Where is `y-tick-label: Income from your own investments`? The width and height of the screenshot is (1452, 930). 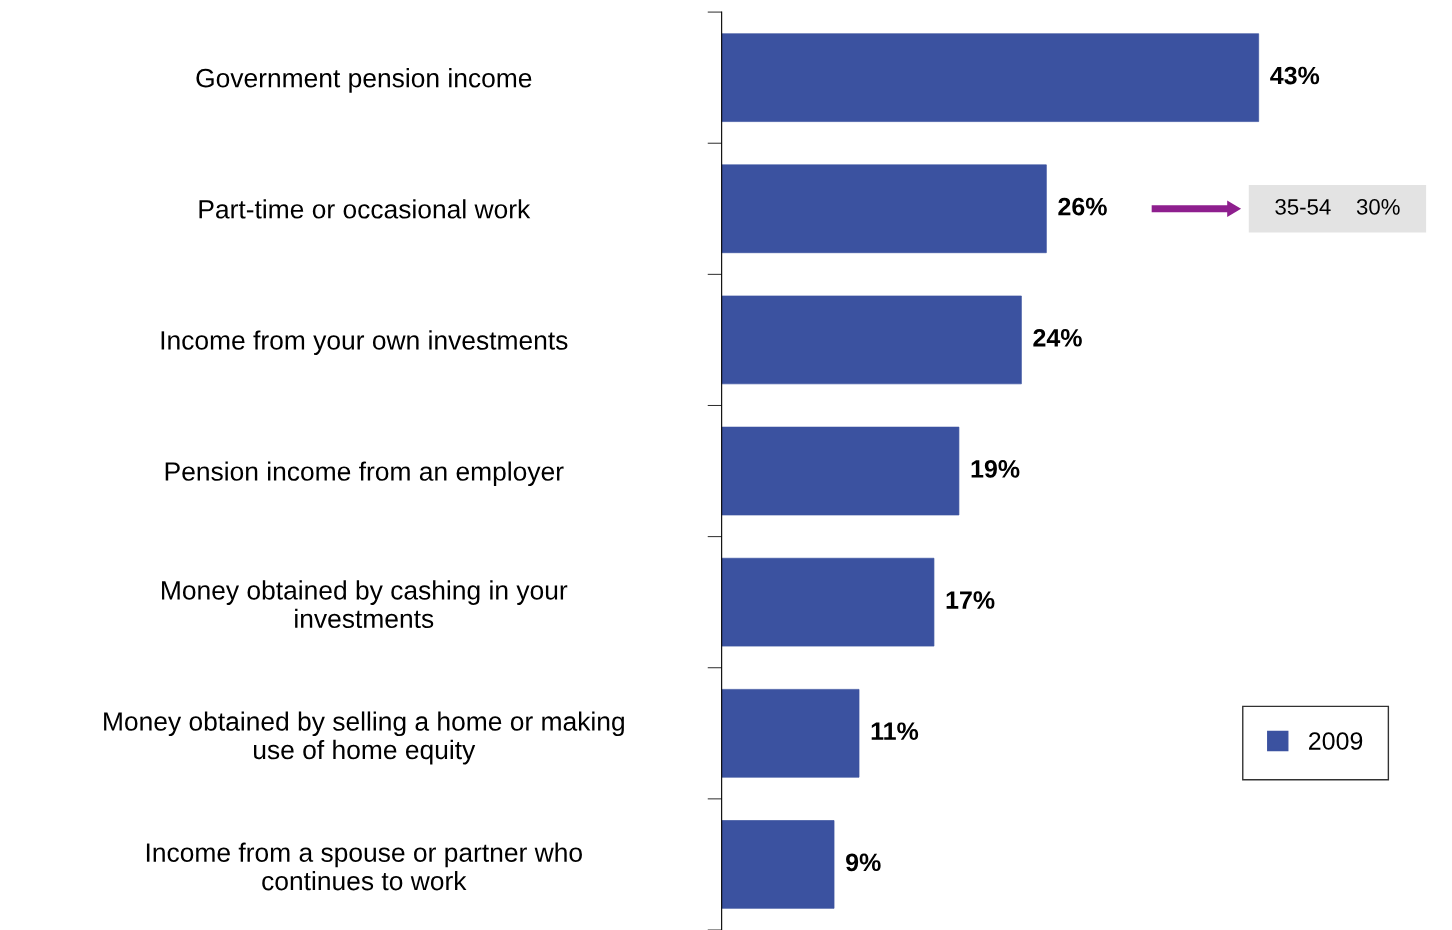 y-tick-label: Income from your own investments is located at coordinates (364, 342).